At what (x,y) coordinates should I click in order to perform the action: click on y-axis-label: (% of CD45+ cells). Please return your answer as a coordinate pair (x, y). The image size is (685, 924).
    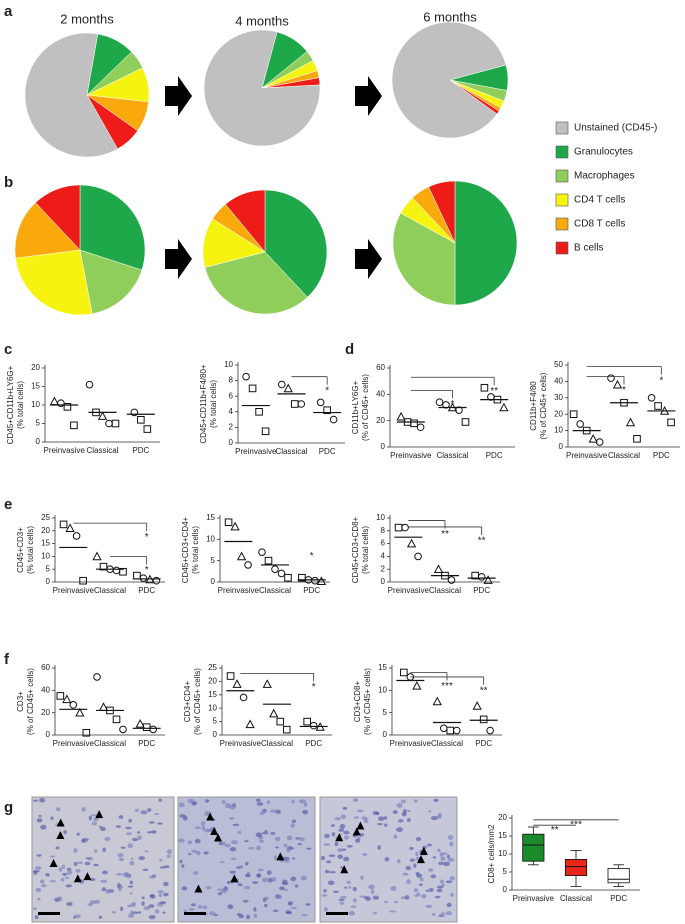
    Looking at the image, I should click on (543, 405).